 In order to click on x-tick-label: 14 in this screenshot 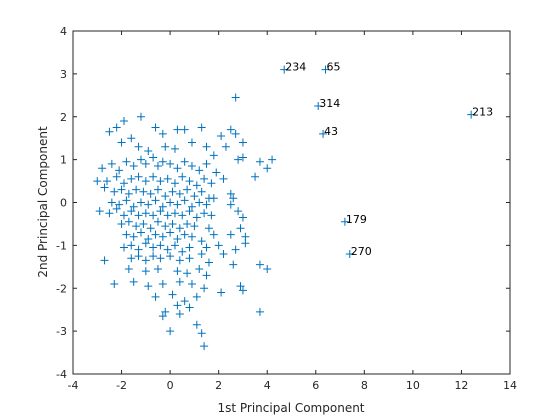, I will do `click(510, 385)`.